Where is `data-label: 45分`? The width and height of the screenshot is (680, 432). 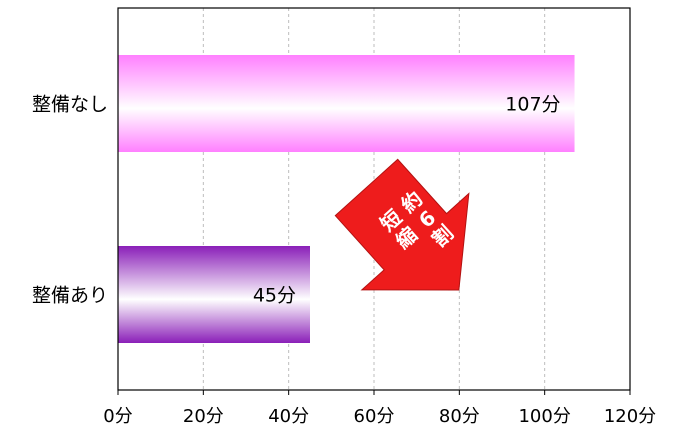
data-label: 45分 is located at coordinates (274, 296).